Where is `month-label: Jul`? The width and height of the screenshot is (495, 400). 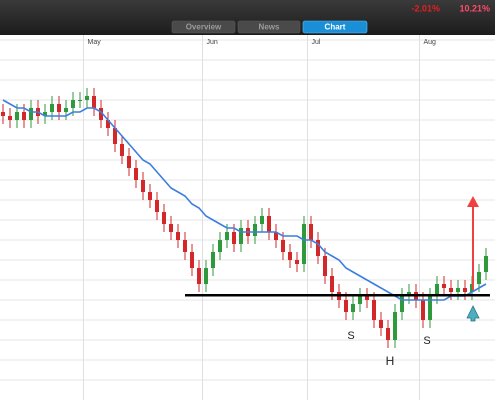 month-label: Jul is located at coordinates (316, 42).